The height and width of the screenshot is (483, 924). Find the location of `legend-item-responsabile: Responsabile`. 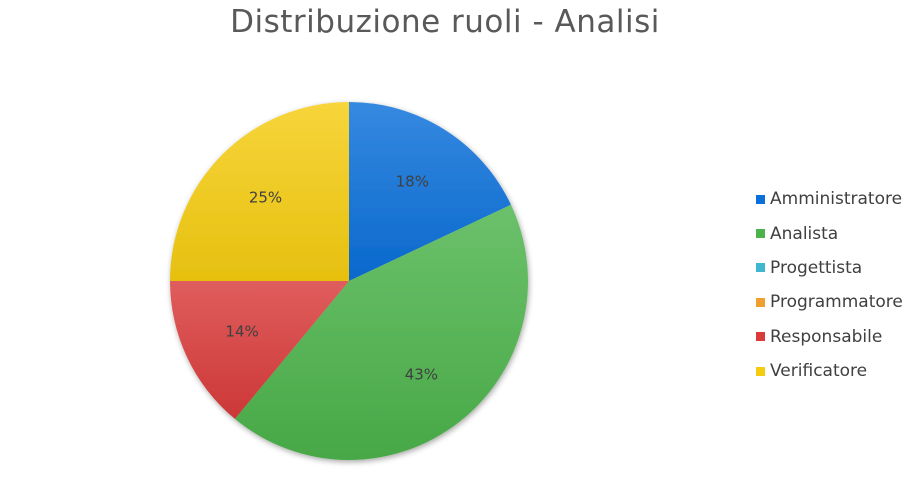

legend-item-responsabile: Responsabile is located at coordinates (840, 337).